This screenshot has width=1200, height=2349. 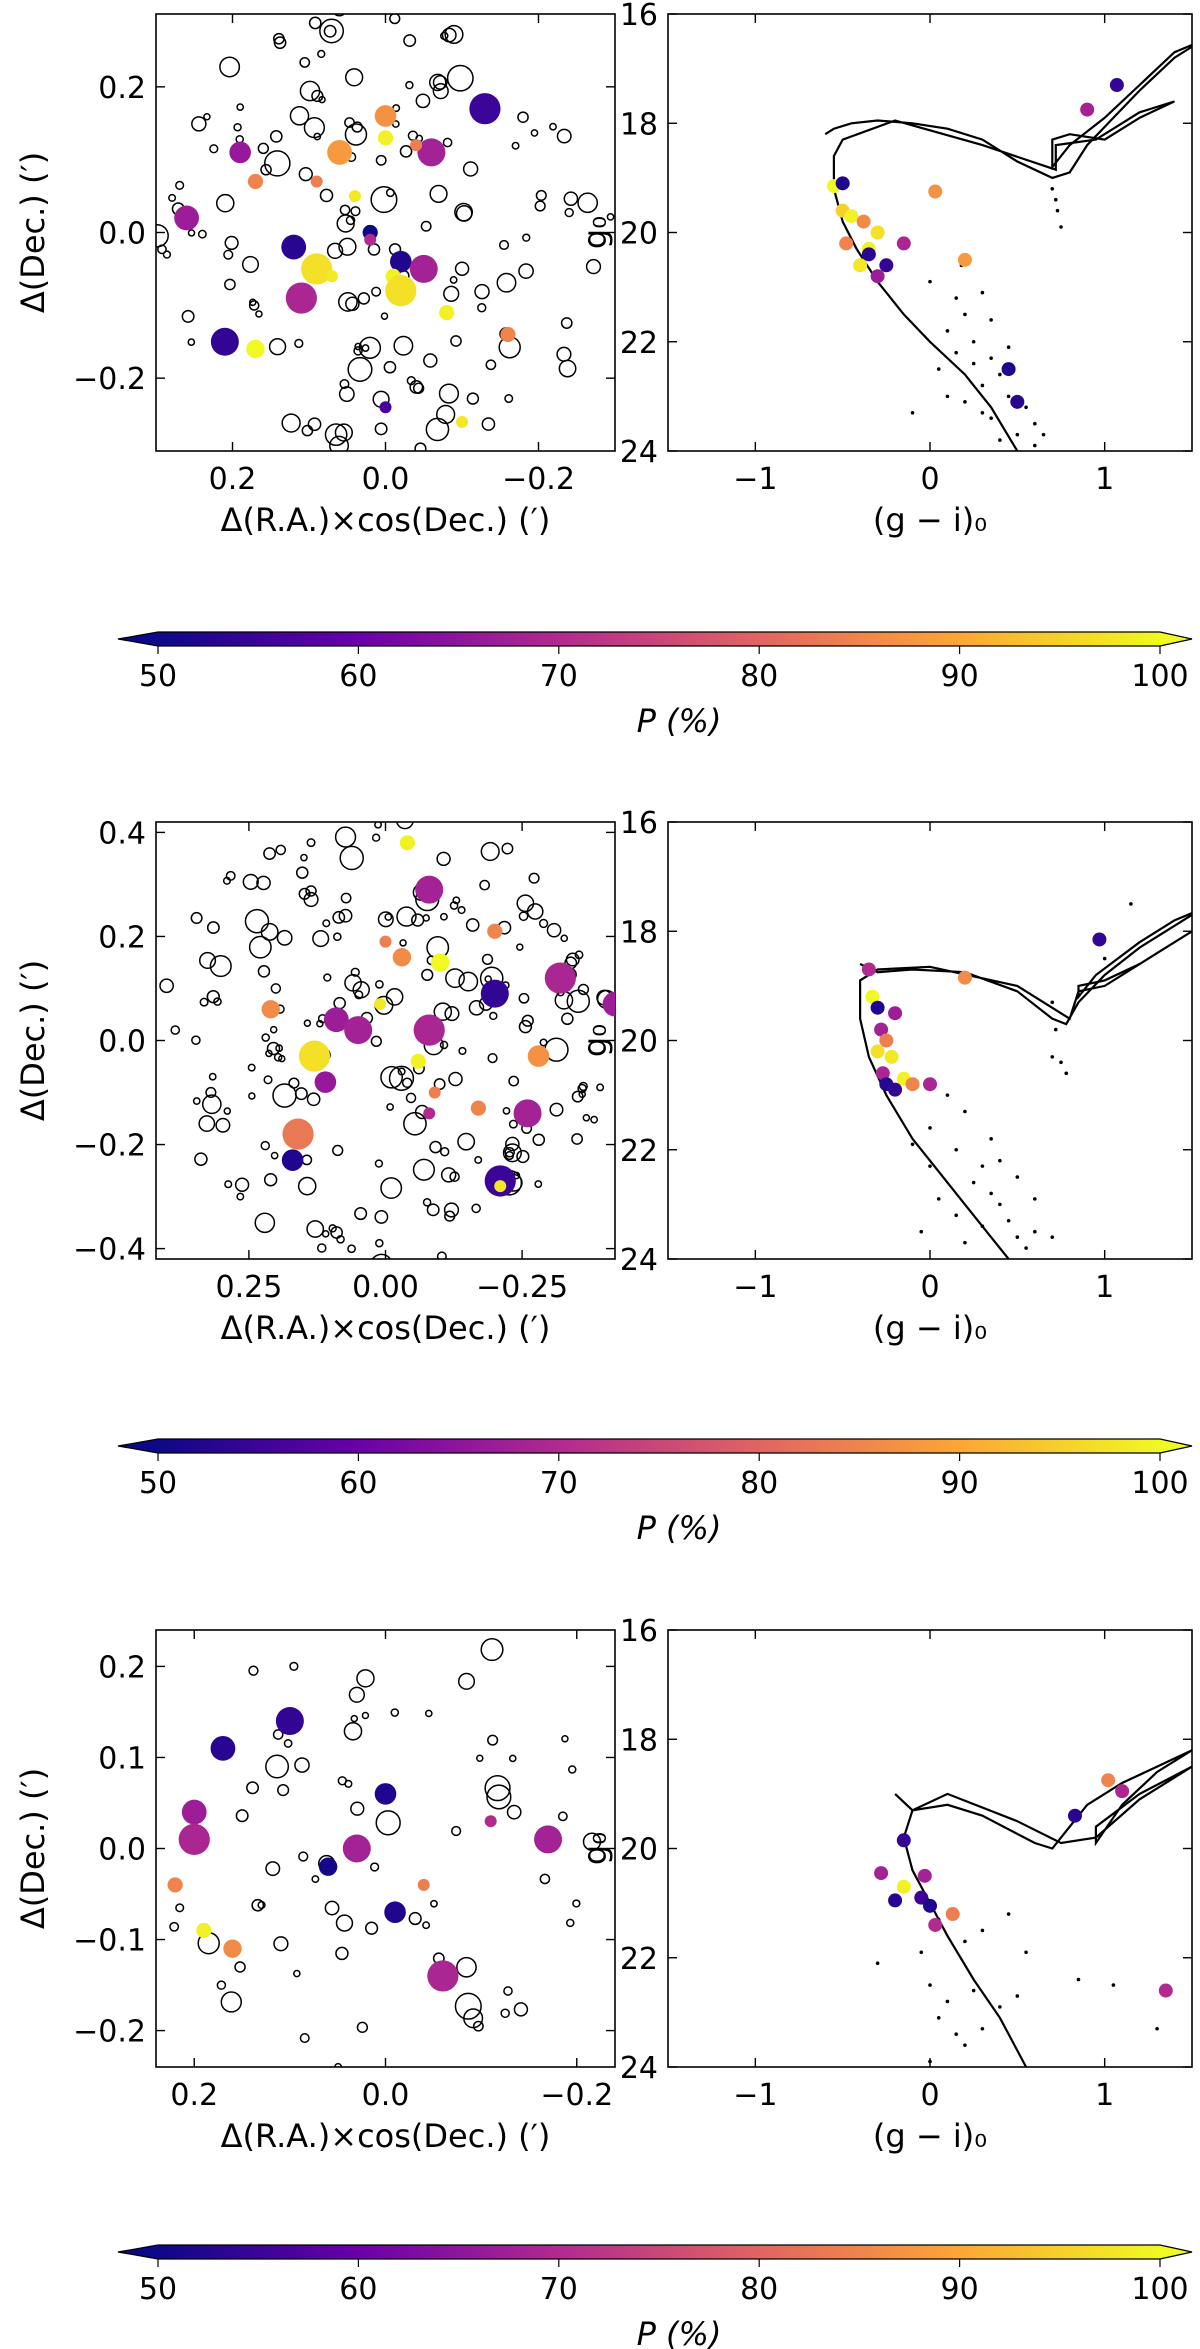 I want to click on spatial-panel-2-xtick-label: 0.25, so click(x=248, y=1287).